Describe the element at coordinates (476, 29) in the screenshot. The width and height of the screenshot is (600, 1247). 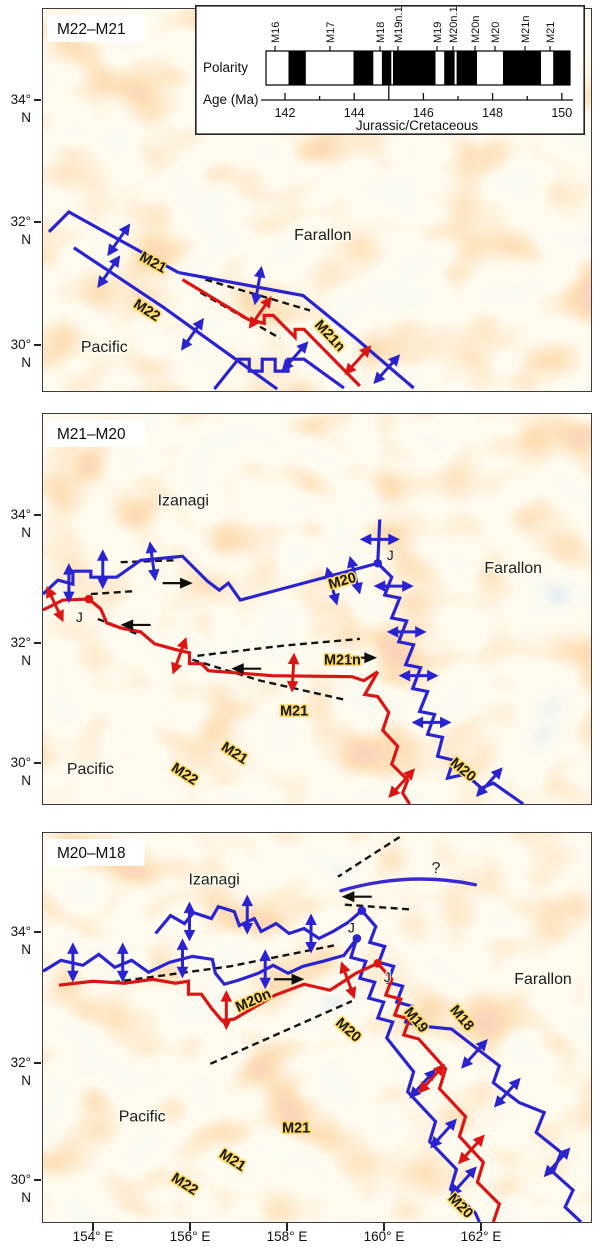
I see `chron-label: M20n` at that location.